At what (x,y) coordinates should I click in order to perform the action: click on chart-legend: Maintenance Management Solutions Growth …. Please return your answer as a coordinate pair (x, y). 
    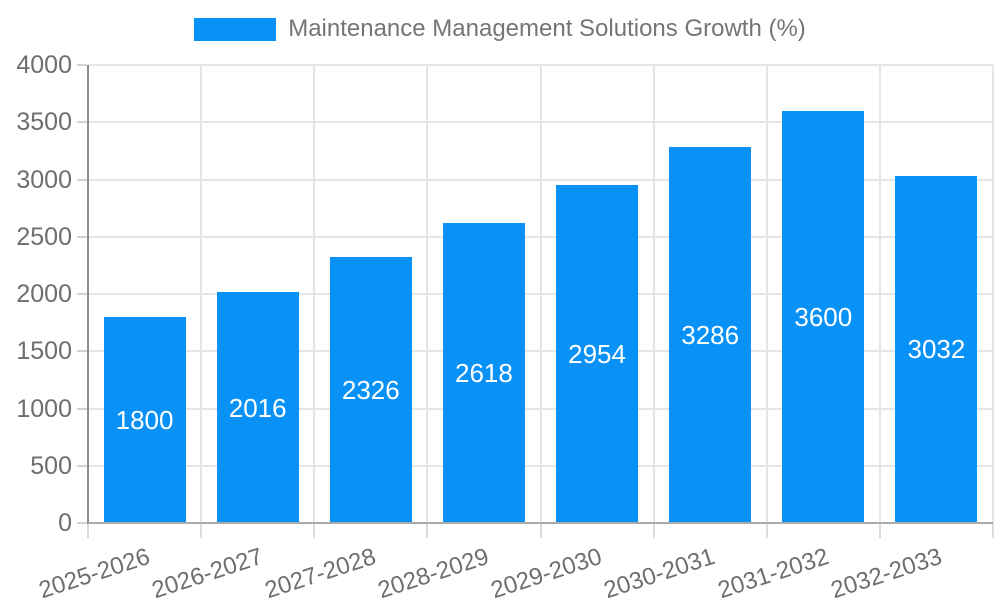
    Looking at the image, I should click on (500, 29).